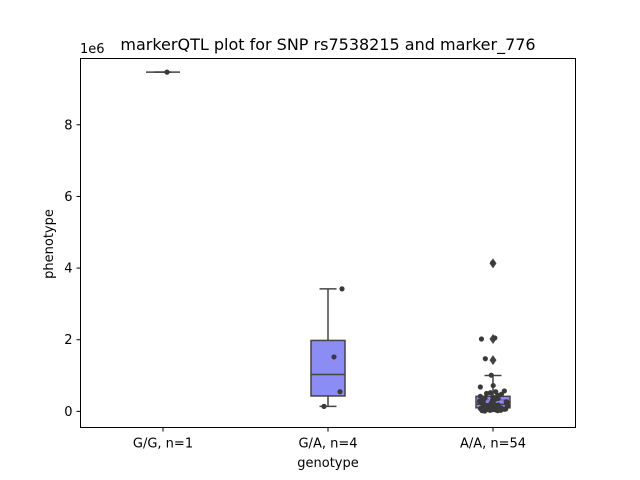  Describe the element at coordinates (493, 444) in the screenshot. I see `x-tick-label: A/A, n=54` at that location.